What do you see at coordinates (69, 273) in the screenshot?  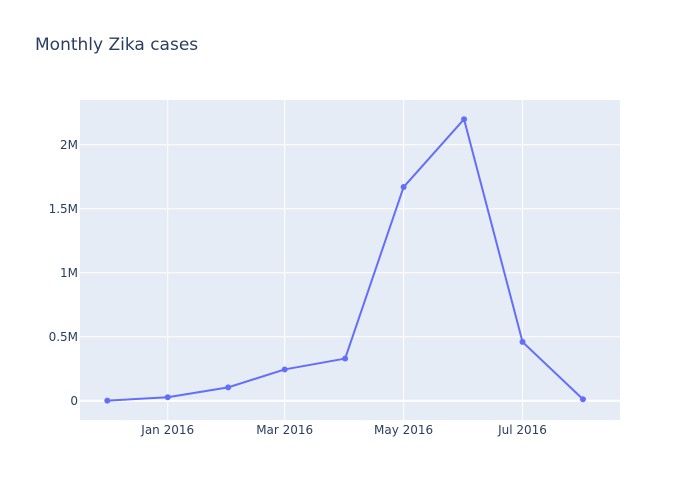 I see `y-tick-label: 1M` at bounding box center [69, 273].